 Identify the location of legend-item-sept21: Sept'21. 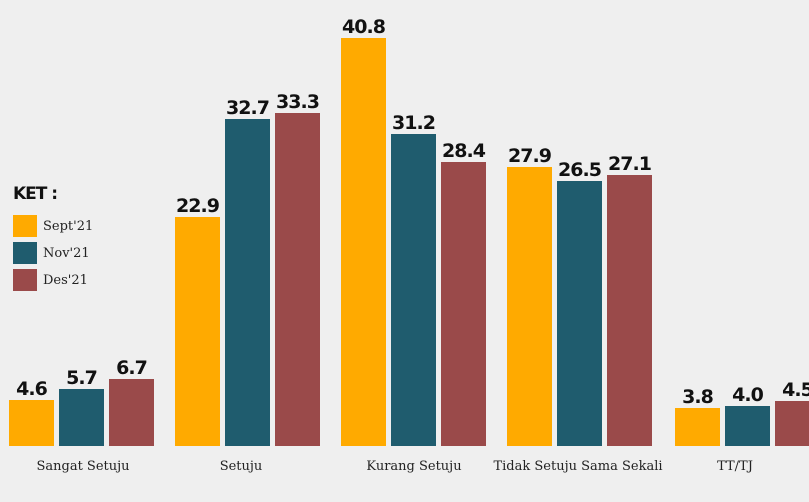
(53, 226).